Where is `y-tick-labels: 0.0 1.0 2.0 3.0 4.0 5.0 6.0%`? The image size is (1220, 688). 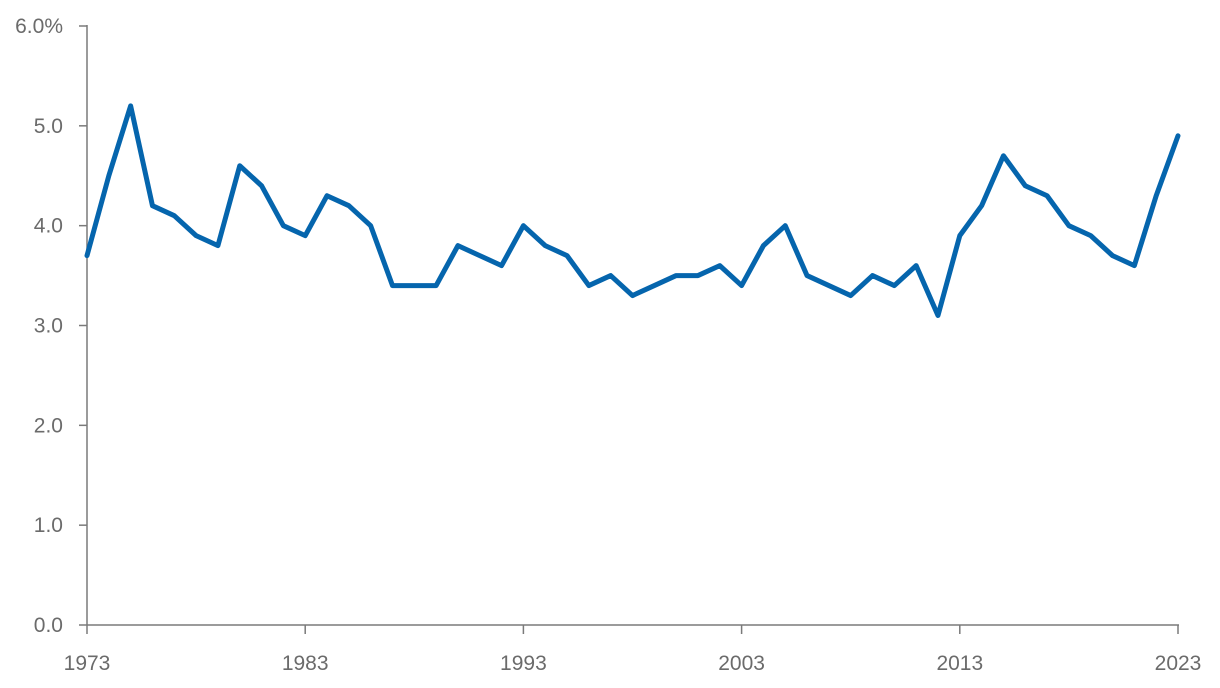
y-tick-labels: 0.0 1.0 2.0 3.0 4.0 5.0 6.0% is located at coordinates (39, 326).